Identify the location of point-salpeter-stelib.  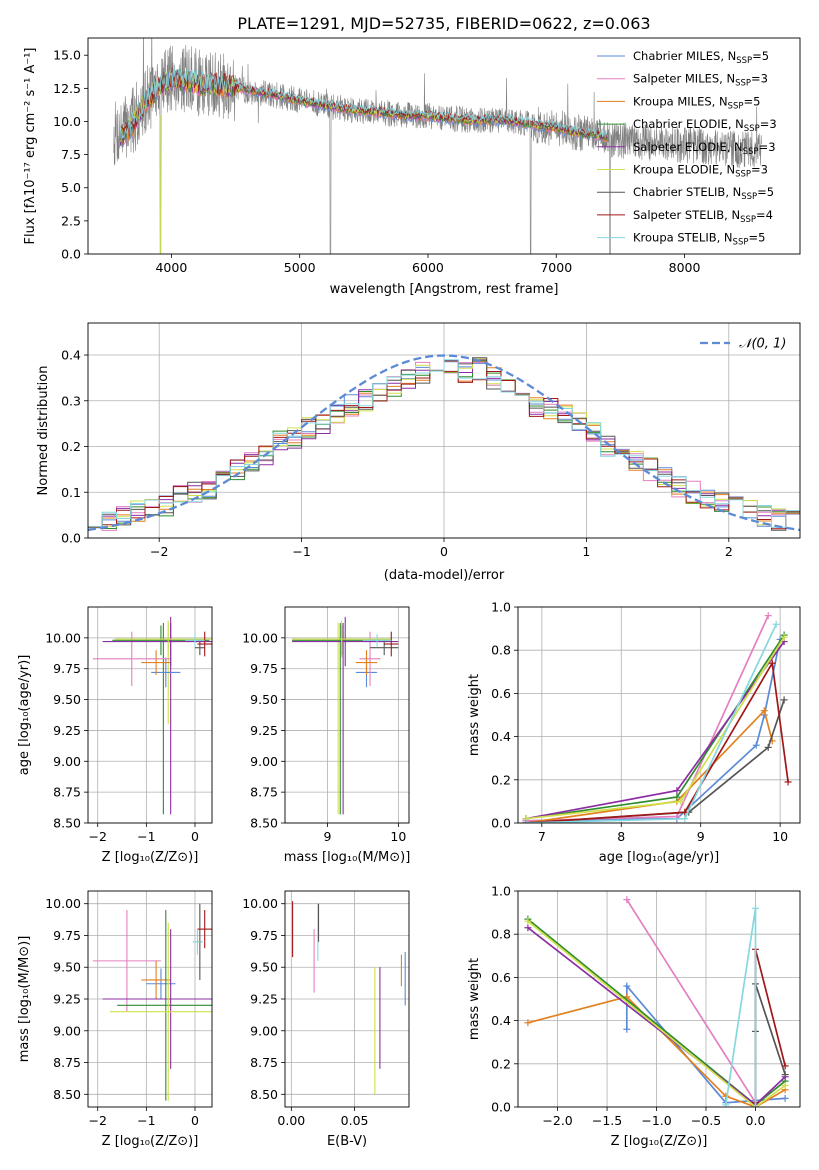
(788, 782).